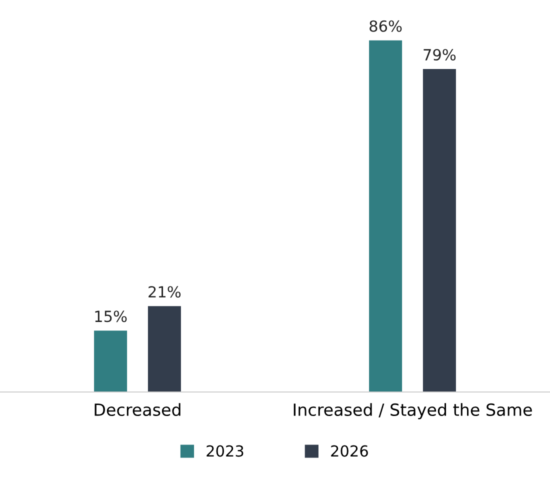 Image resolution: width=550 pixels, height=487 pixels. I want to click on data-label: 21%, so click(164, 292).